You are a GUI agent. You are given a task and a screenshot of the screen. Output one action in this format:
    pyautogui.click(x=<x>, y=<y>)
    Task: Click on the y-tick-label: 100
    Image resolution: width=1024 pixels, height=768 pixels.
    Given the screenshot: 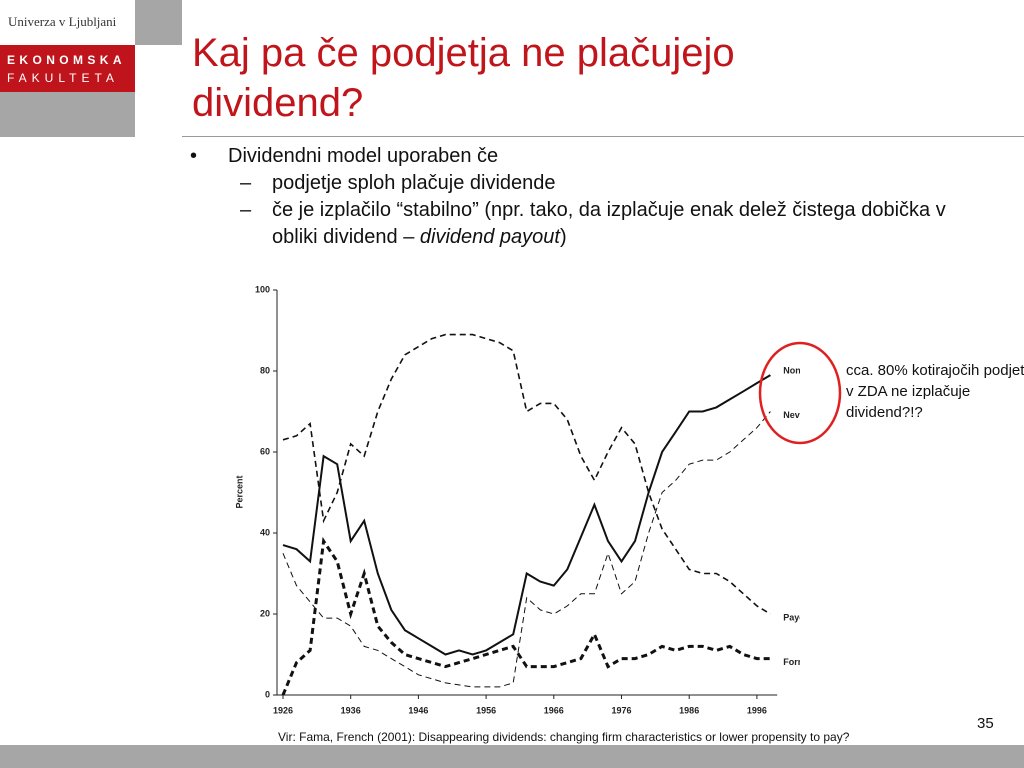 What is the action you would take?
    pyautogui.click(x=262, y=289)
    